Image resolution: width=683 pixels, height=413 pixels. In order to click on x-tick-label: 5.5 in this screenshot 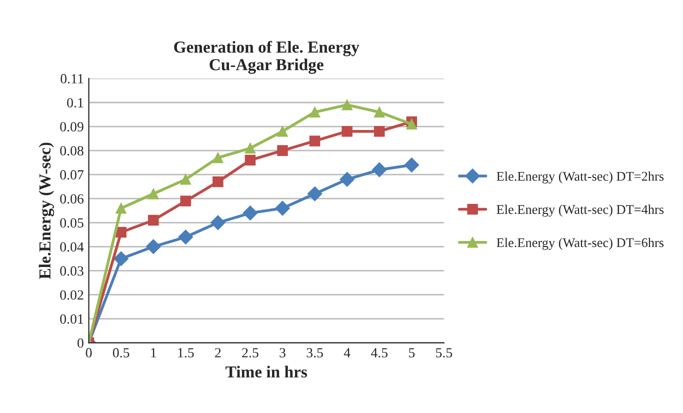, I will do `click(444, 353)`.